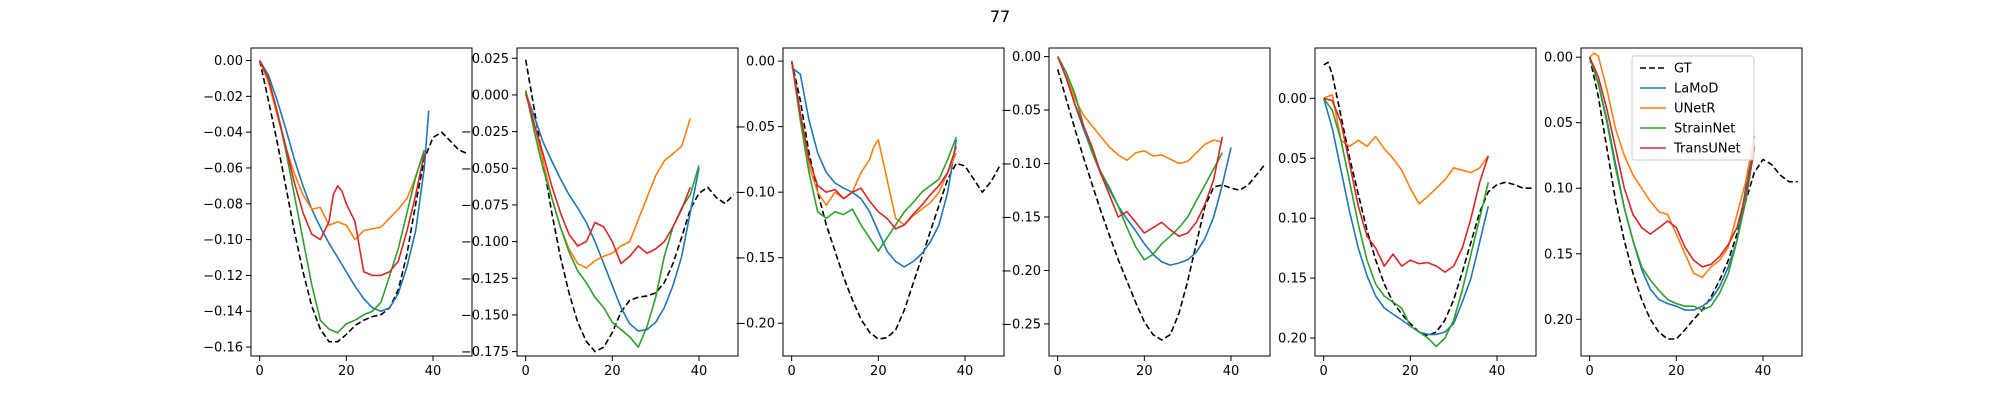 Image resolution: width=2000 pixels, height=400 pixels. Describe the element at coordinates (1704, 129) in the screenshot. I see `legend-label-strainnet: StrainNet` at that location.